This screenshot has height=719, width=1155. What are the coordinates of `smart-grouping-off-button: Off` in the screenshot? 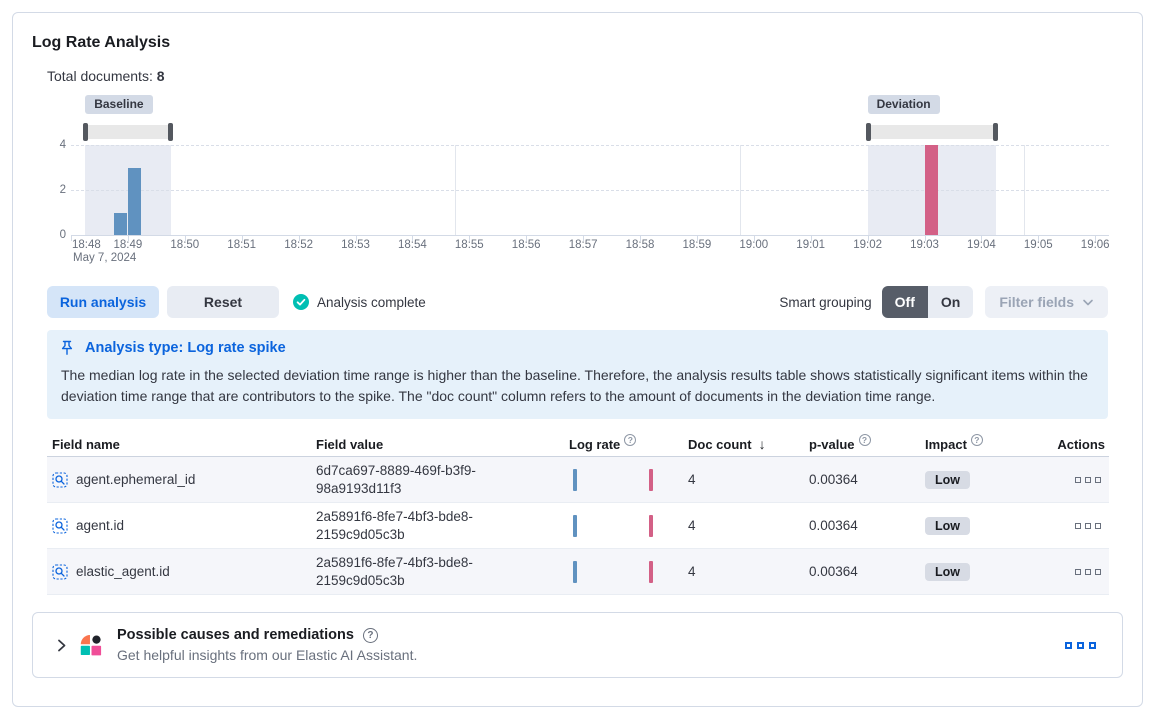 It's located at (904, 302).